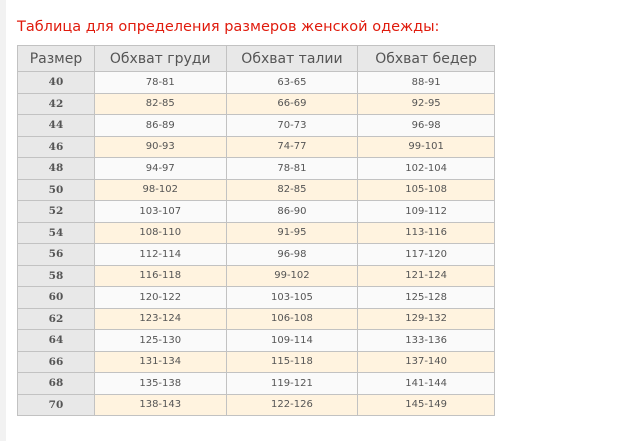 Image resolution: width=640 pixels, height=441 pixels. Describe the element at coordinates (160, 168) in the screenshot. I see `cell-bust: 94-97` at that location.